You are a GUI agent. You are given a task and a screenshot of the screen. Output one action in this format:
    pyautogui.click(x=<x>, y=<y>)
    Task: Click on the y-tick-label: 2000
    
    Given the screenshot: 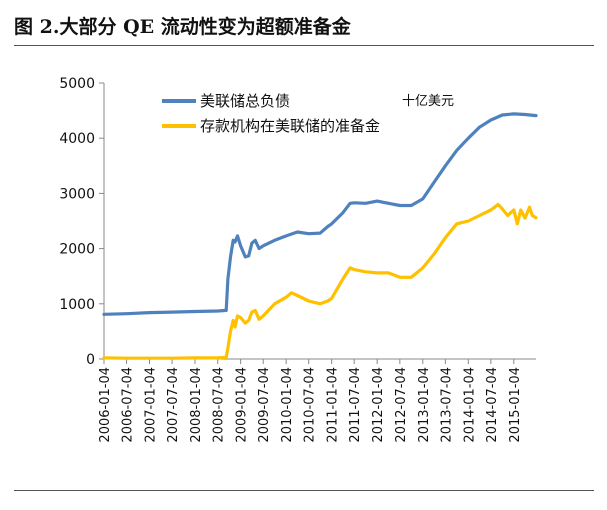 What is the action you would take?
    pyautogui.click(x=77, y=250)
    